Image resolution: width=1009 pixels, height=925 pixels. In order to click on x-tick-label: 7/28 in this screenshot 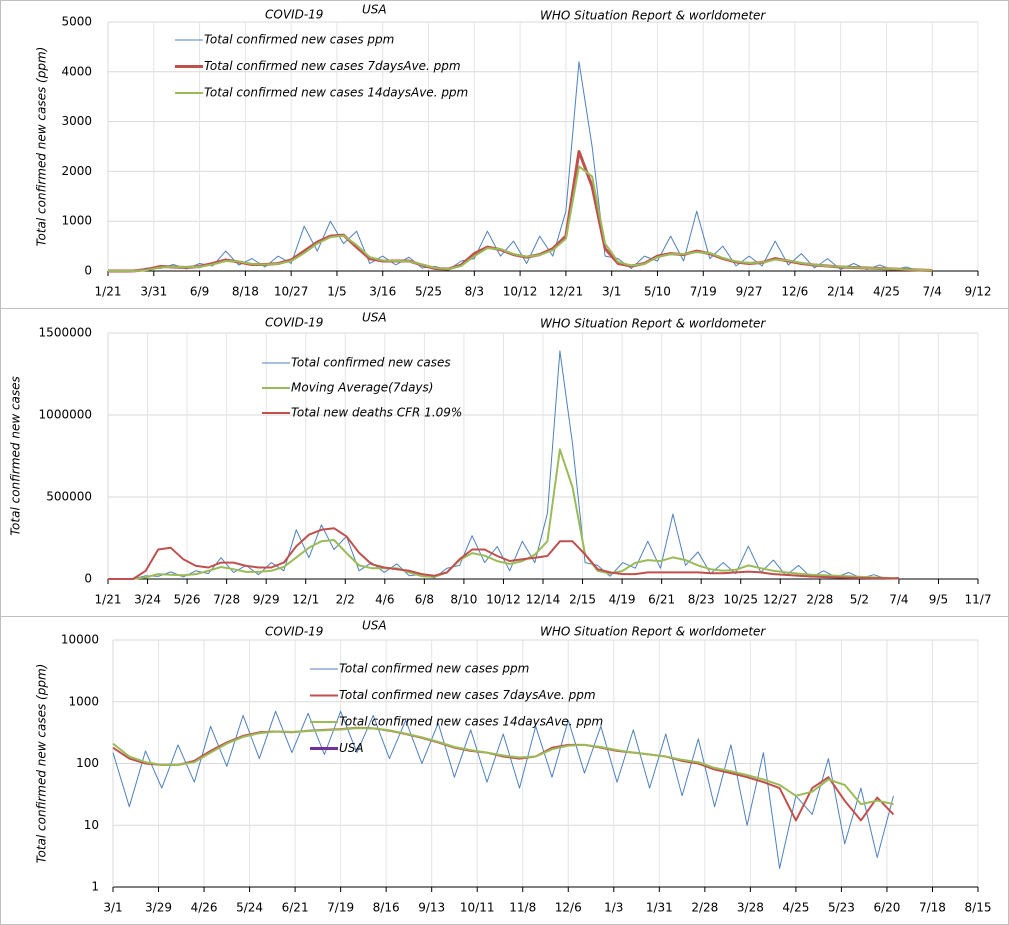, I will do `click(226, 600)`.